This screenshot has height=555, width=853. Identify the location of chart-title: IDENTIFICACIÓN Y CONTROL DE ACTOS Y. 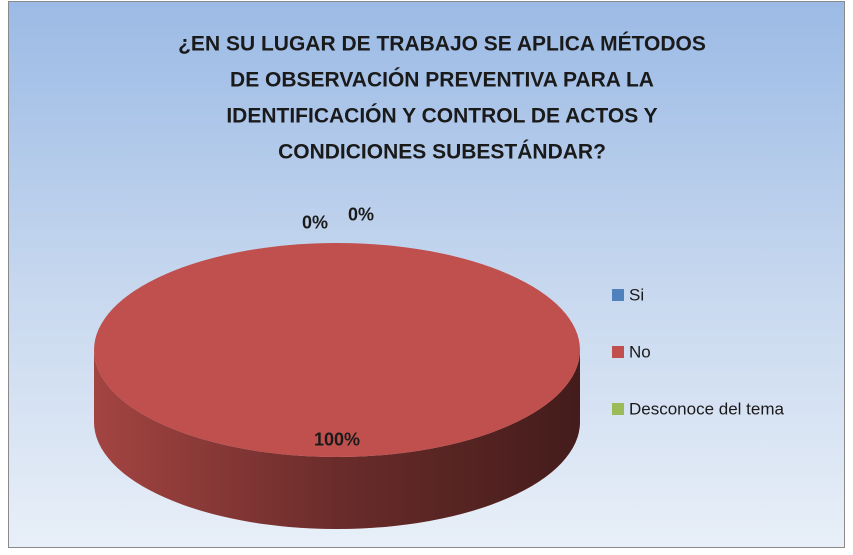
(441, 116).